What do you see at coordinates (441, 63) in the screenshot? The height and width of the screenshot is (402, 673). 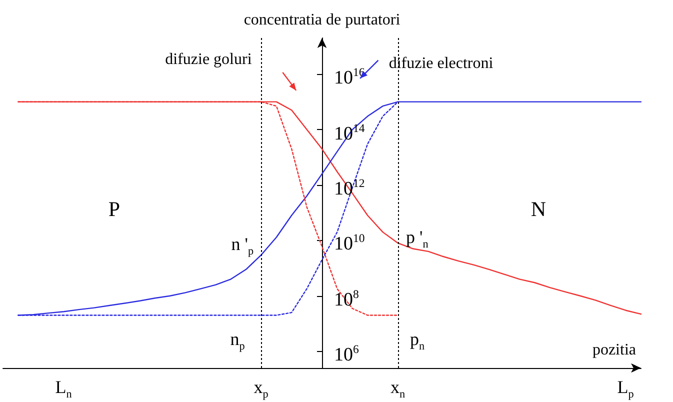 I see `annotation: difuzie electroni` at bounding box center [441, 63].